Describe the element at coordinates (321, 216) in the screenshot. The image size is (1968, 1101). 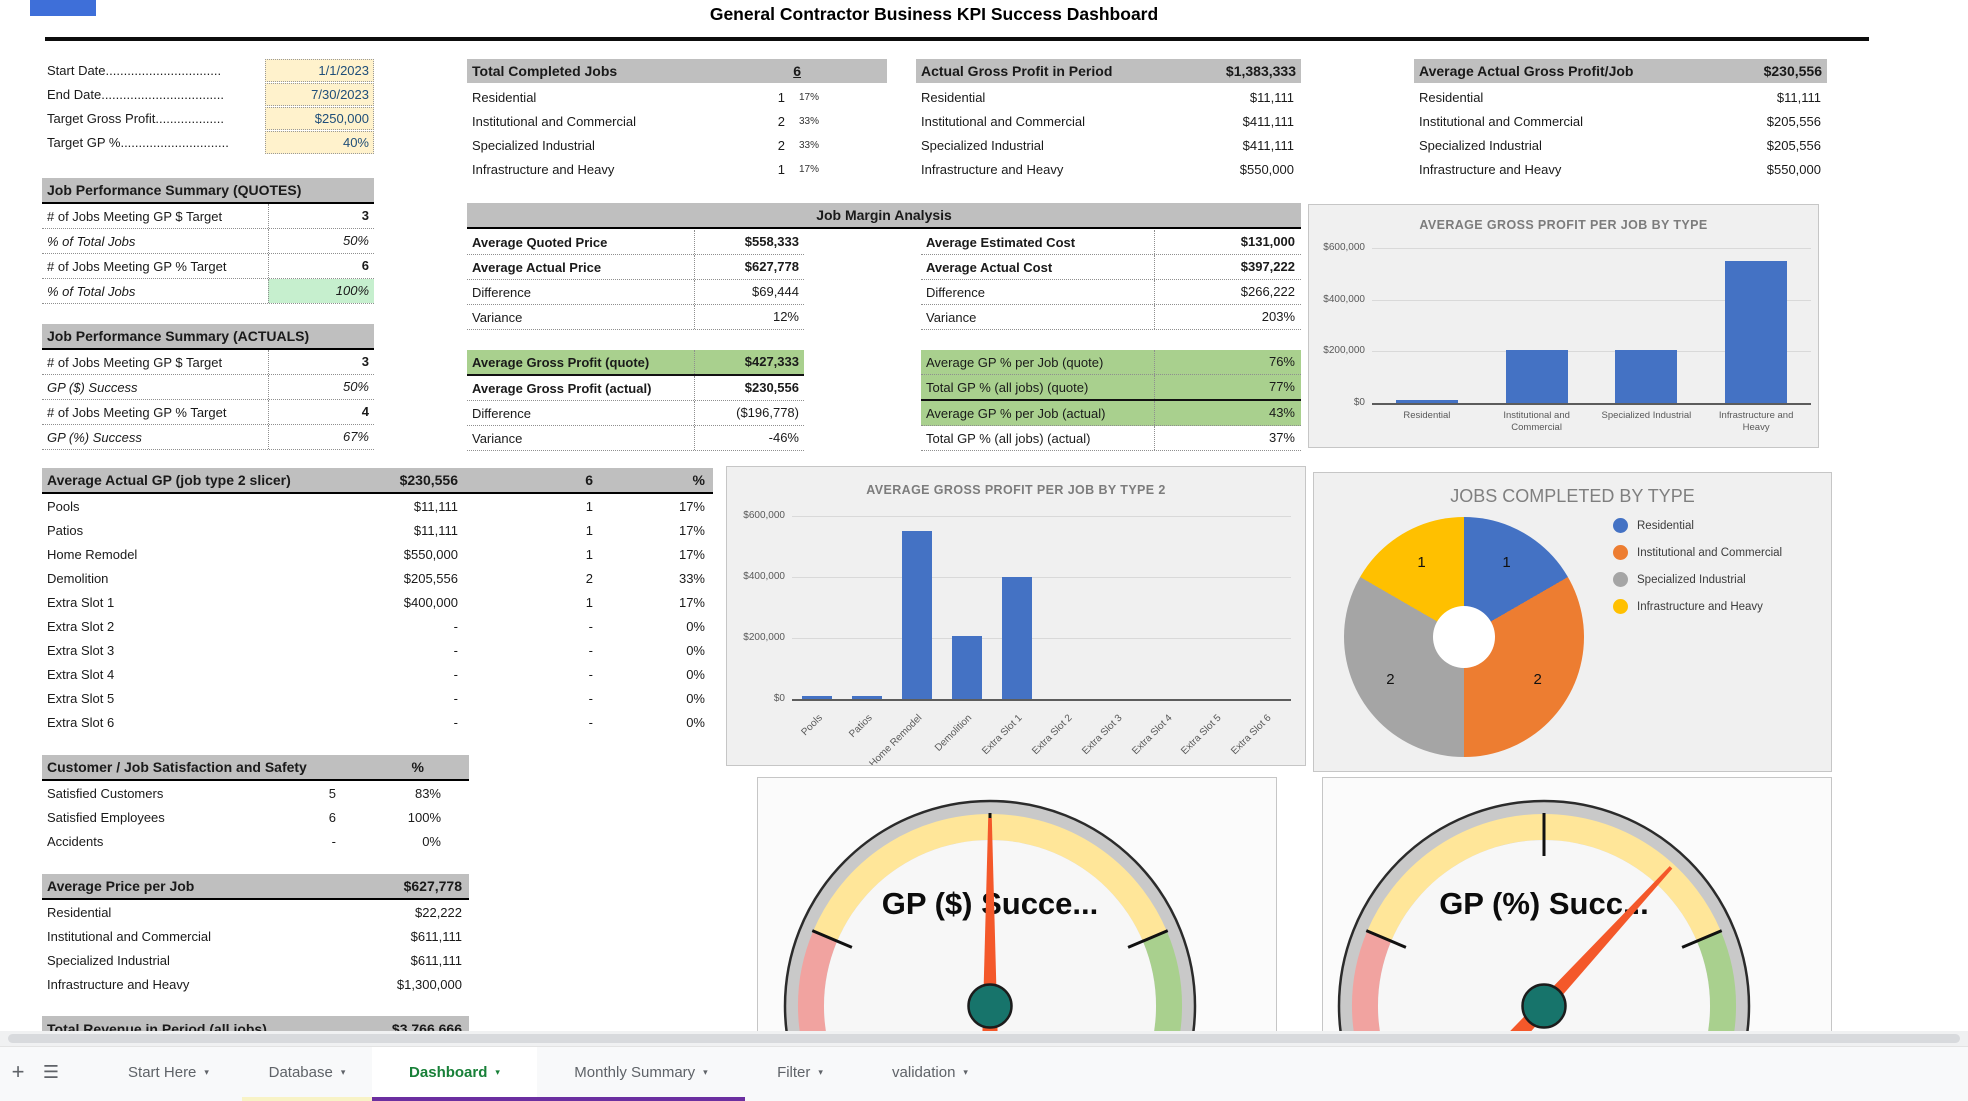
I see `cell-value: 3` at that location.